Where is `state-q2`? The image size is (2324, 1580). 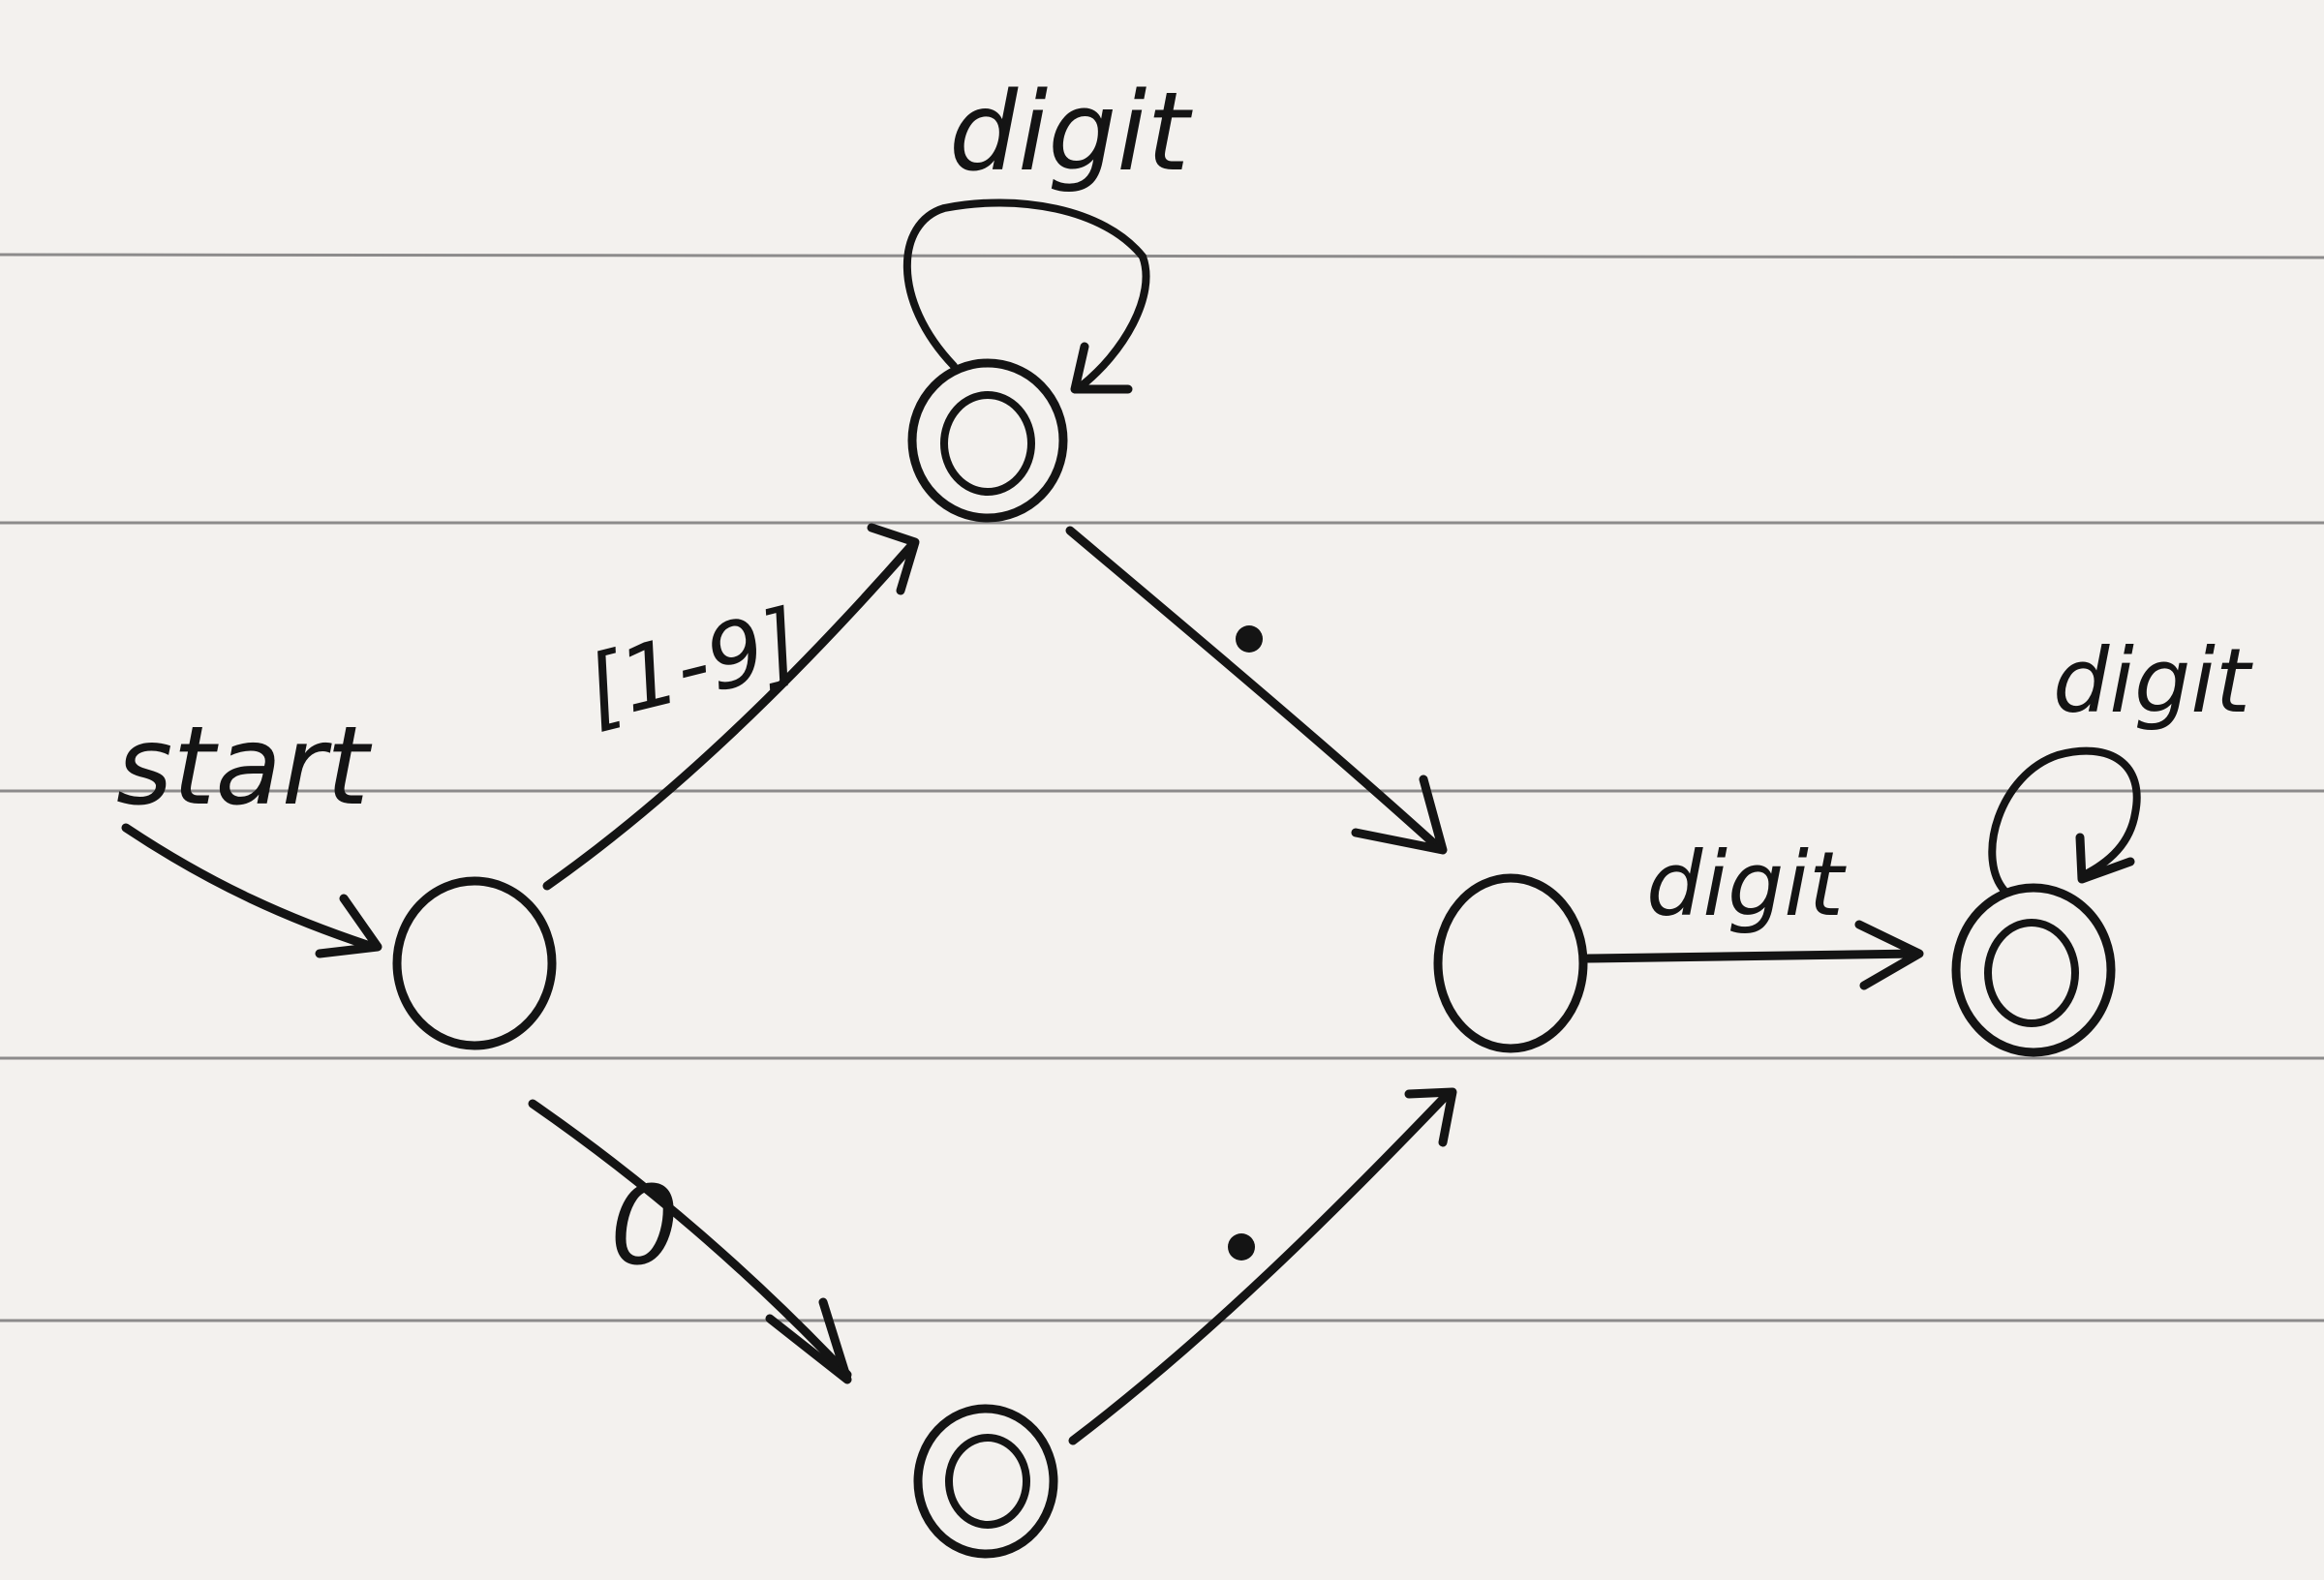 state-q2 is located at coordinates (1510, 963).